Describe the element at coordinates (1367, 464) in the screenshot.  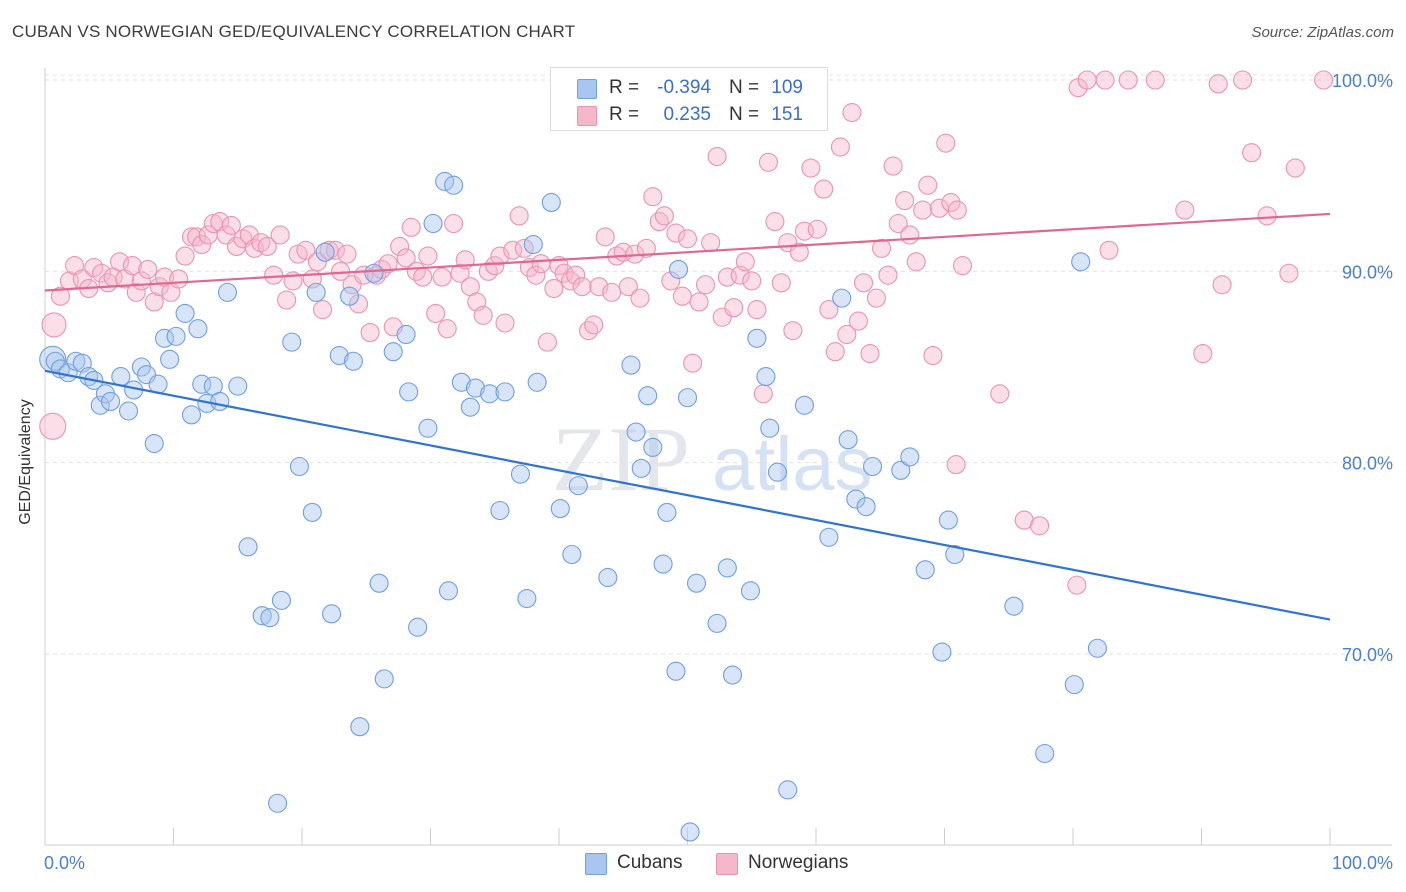
I see `y-tick-label: 80.0%` at that location.